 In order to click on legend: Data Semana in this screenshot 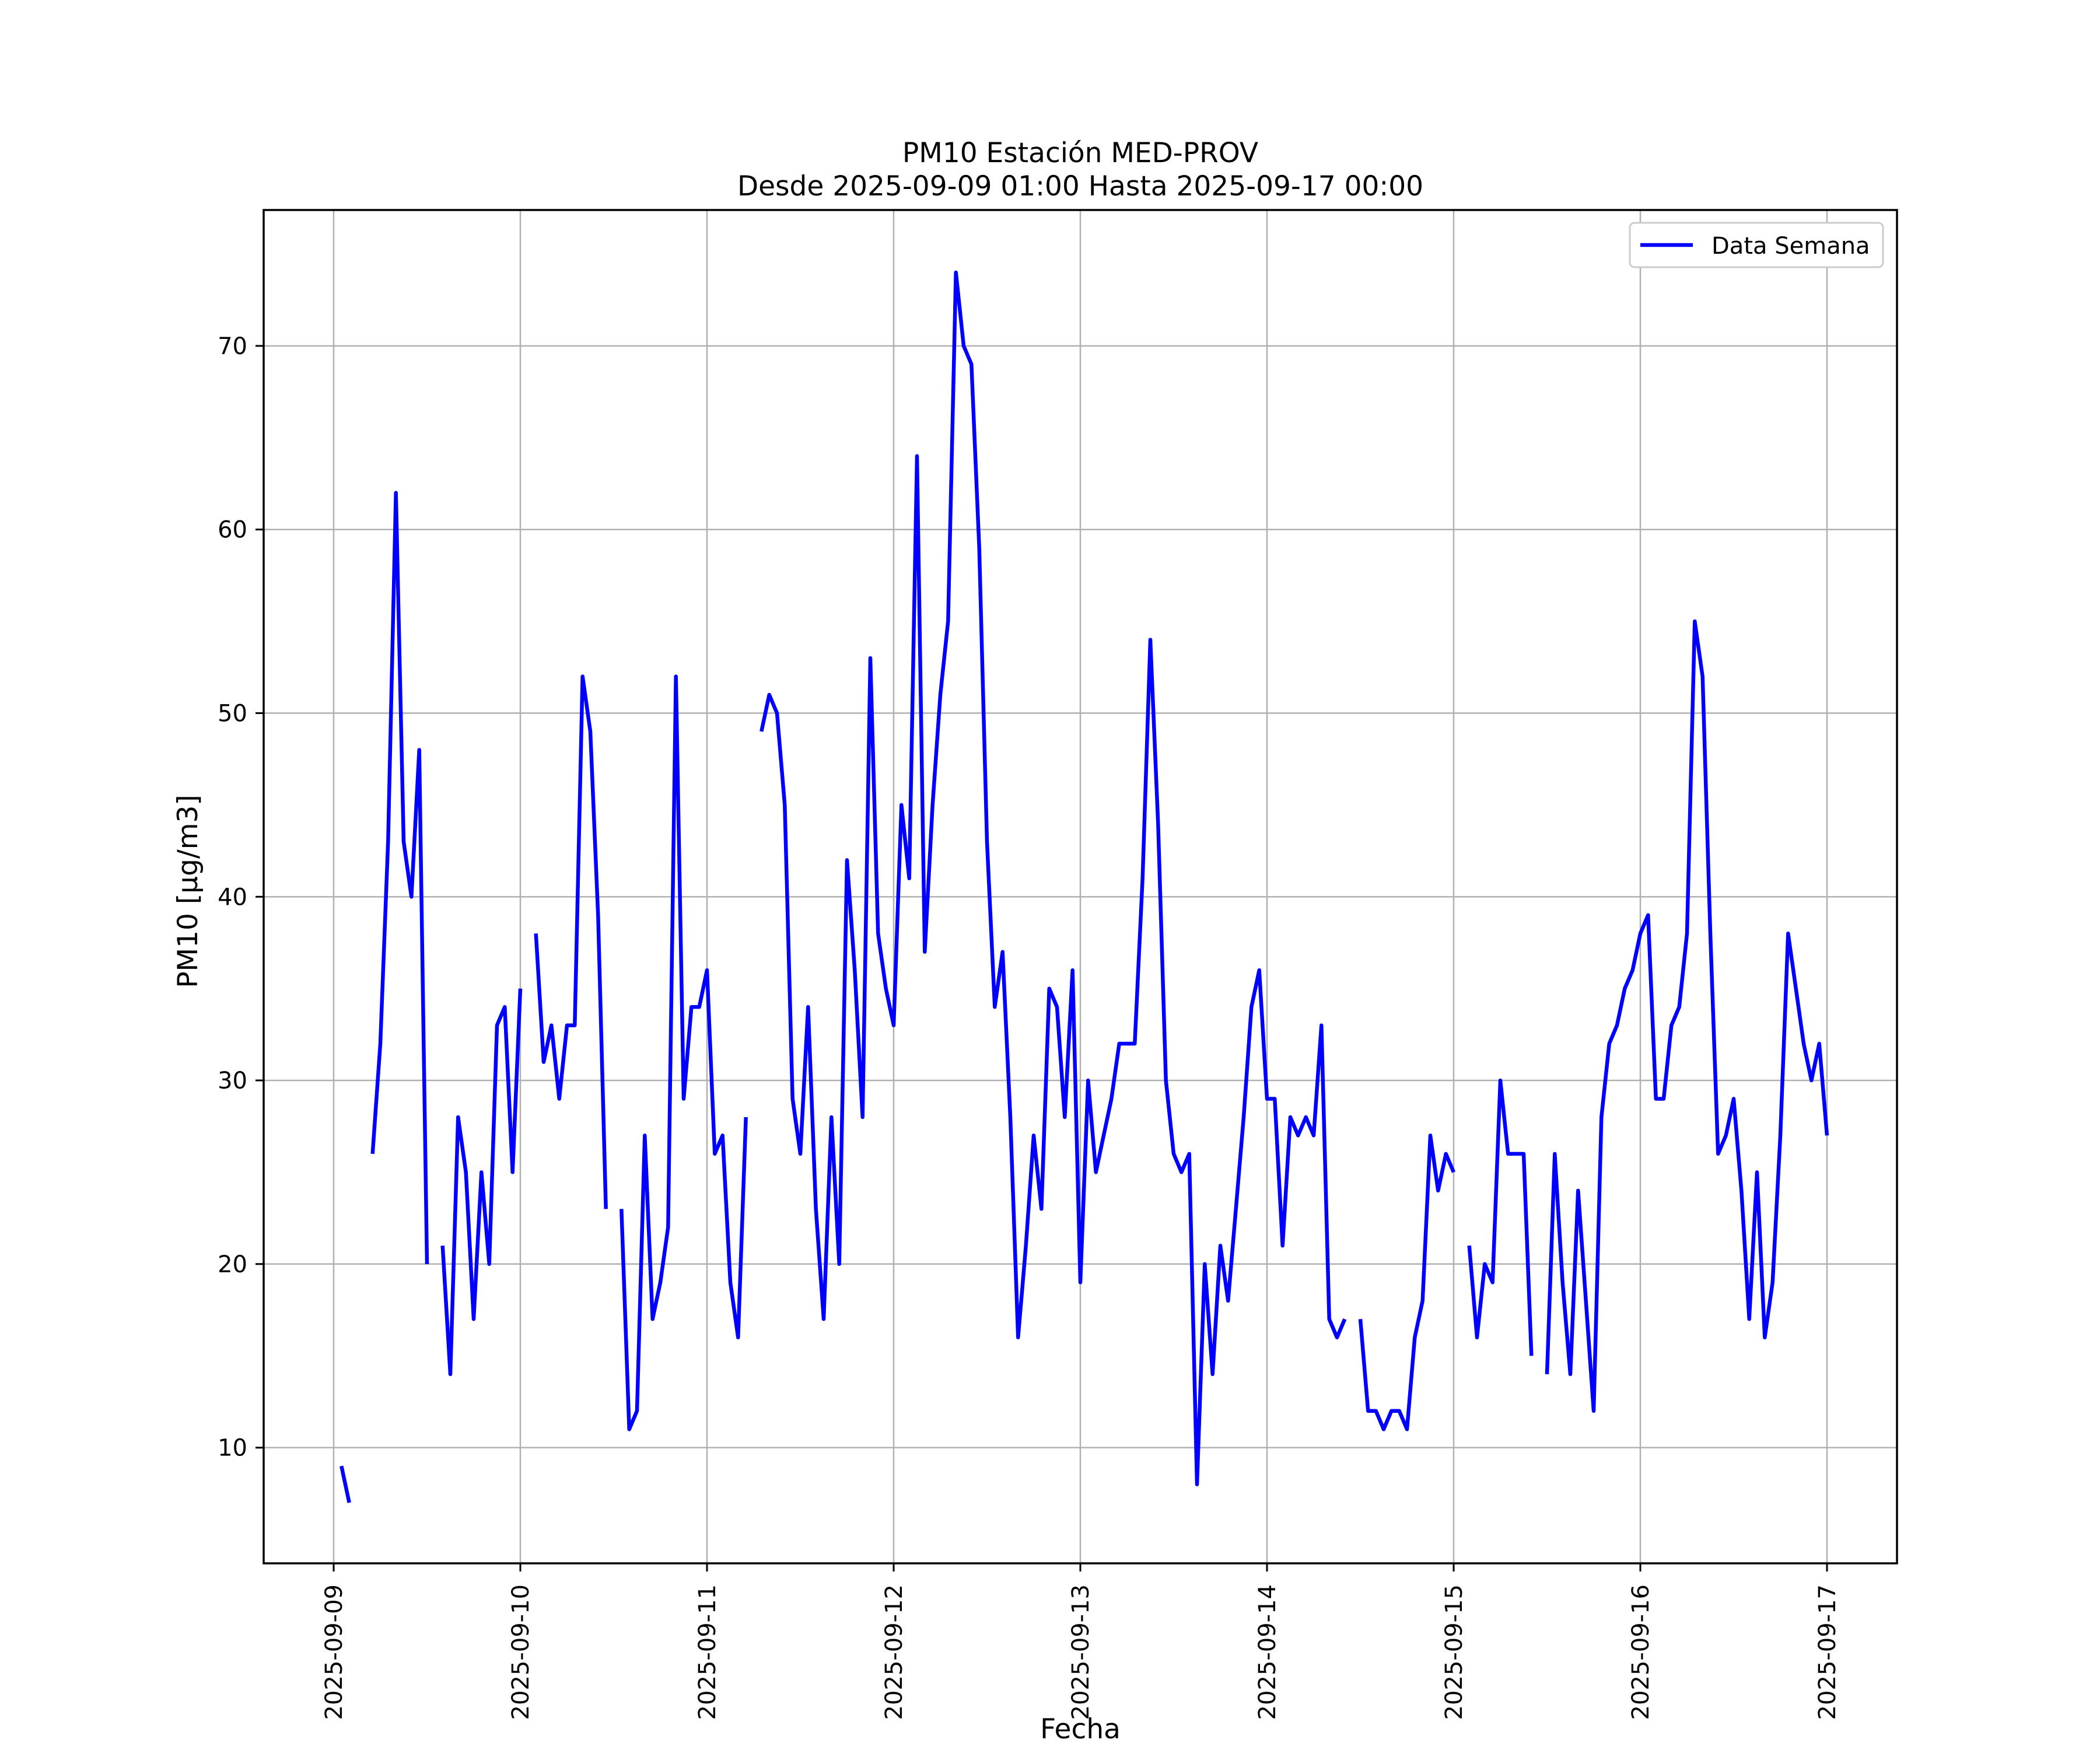, I will do `click(1756, 245)`.